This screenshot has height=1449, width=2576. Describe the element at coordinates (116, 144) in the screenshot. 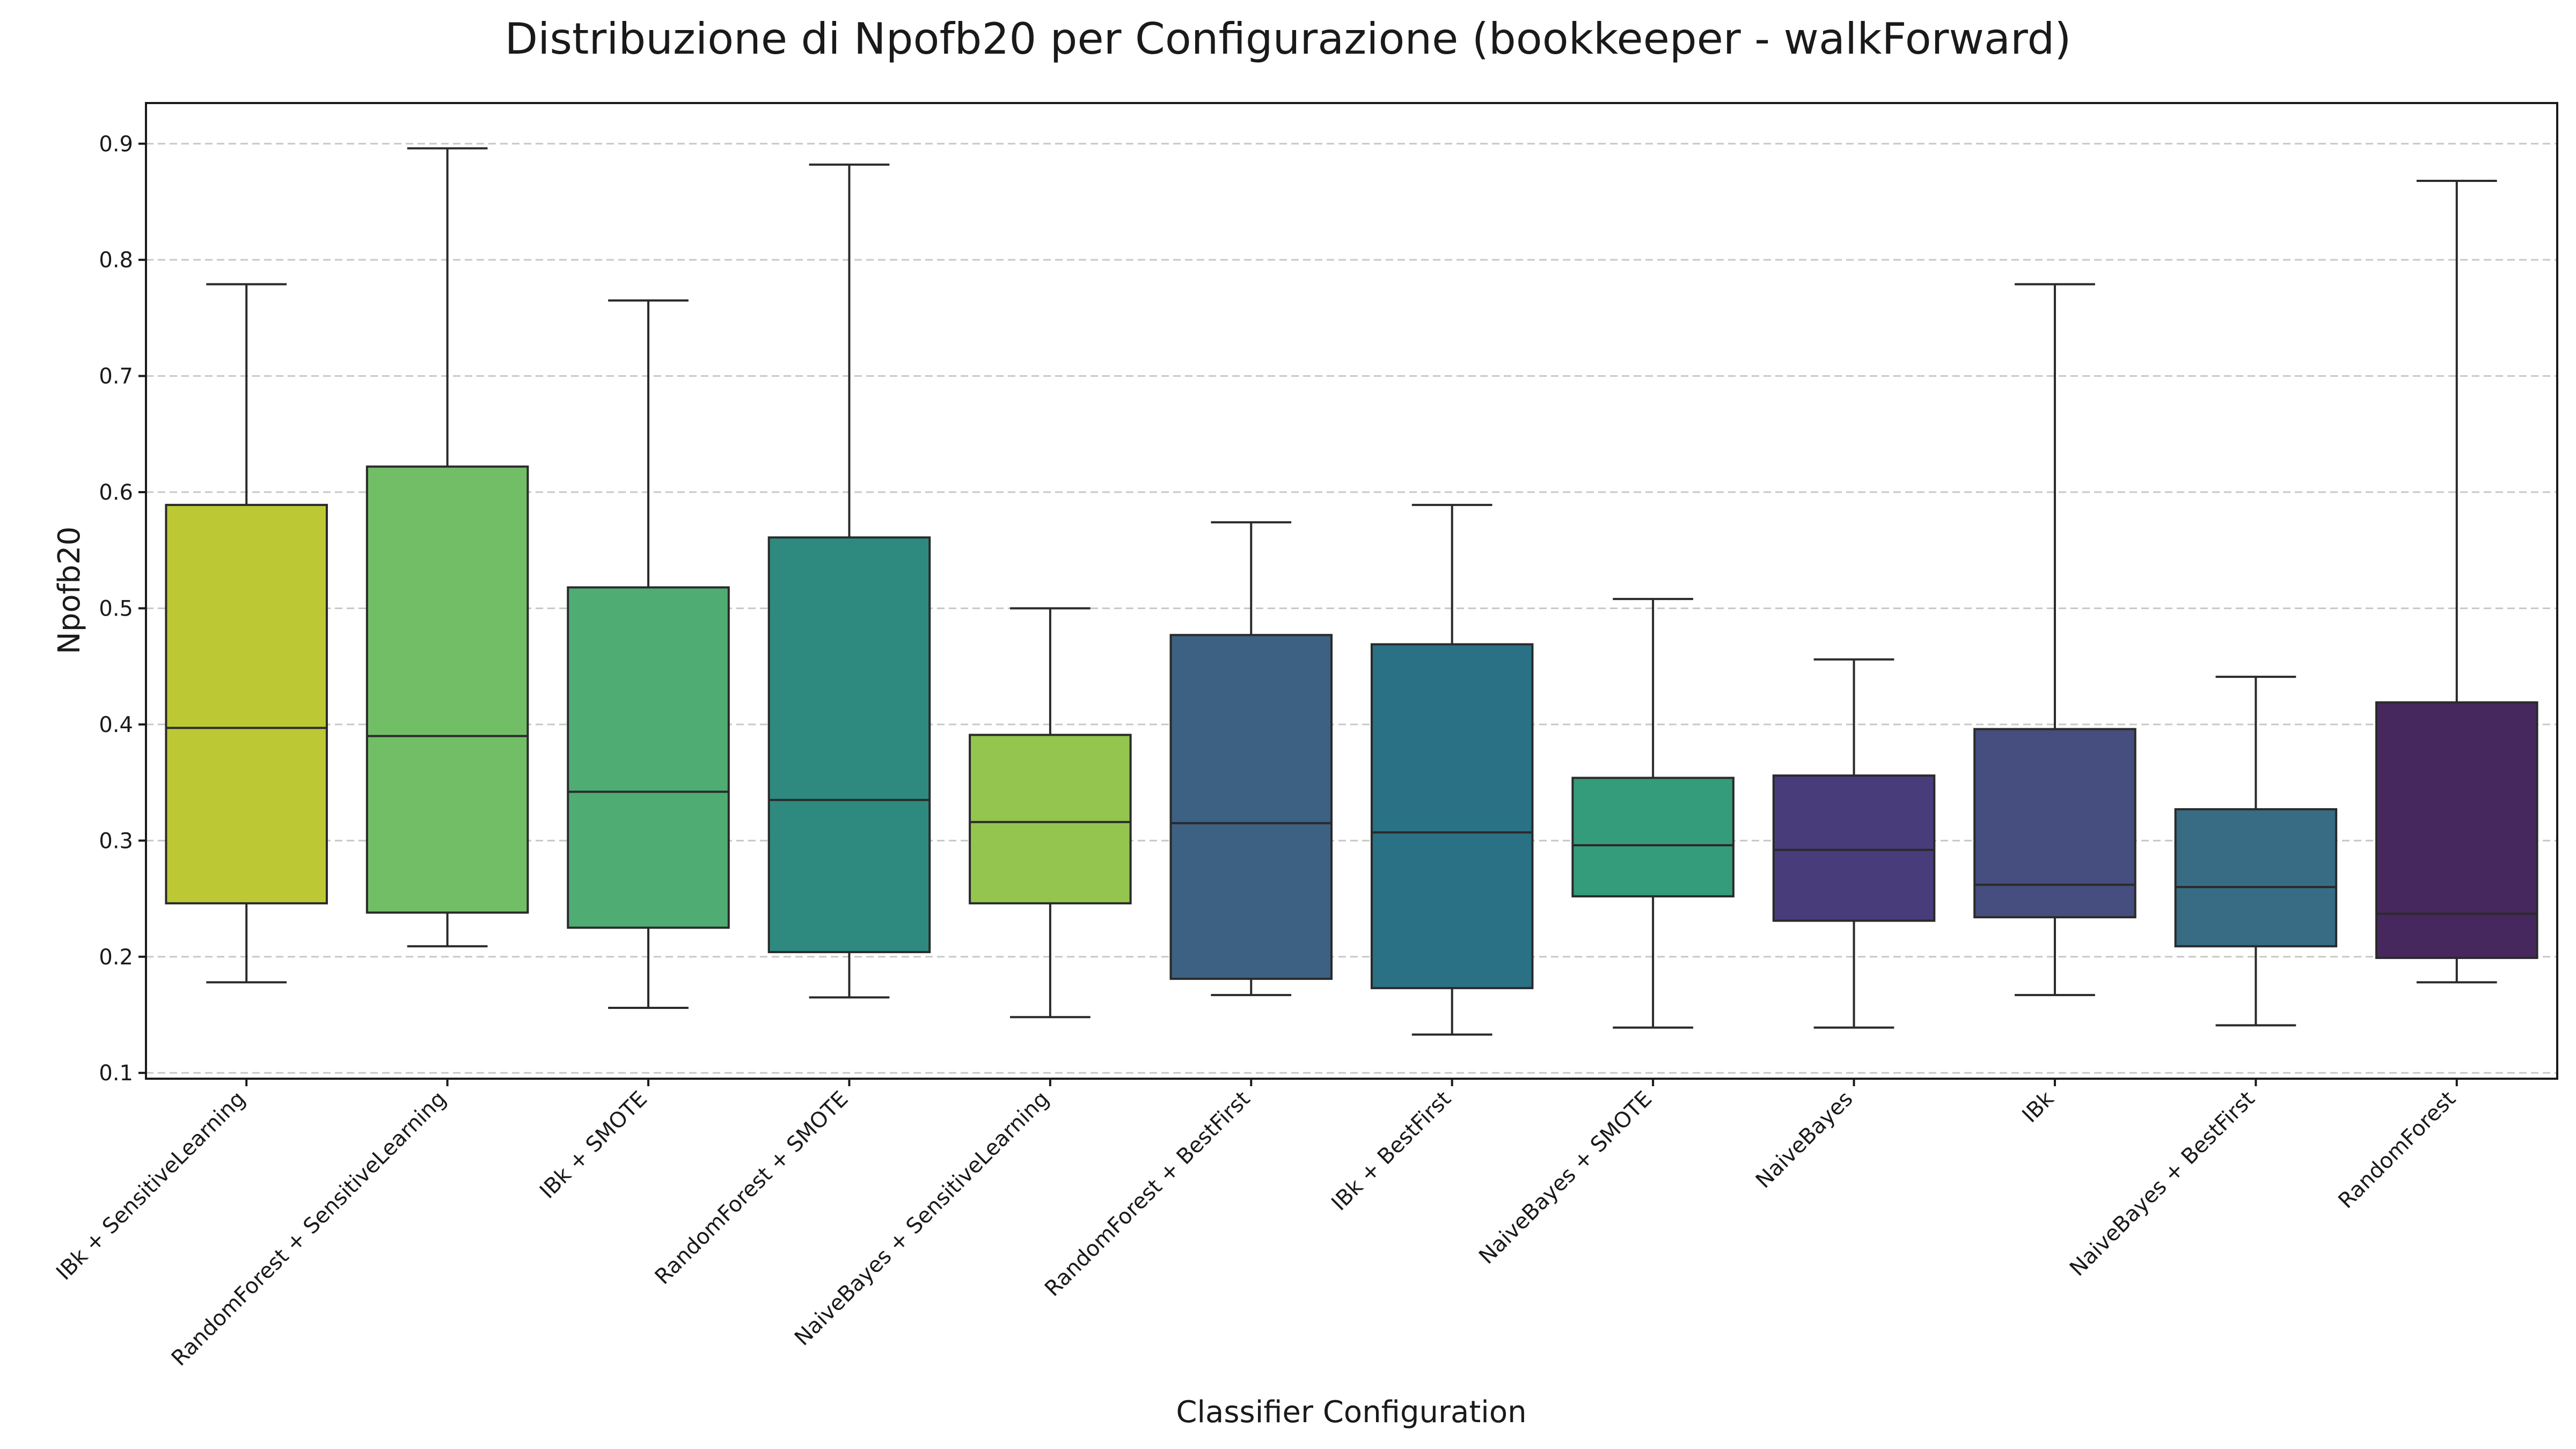

I see `y-tick-label: 0.9` at that location.